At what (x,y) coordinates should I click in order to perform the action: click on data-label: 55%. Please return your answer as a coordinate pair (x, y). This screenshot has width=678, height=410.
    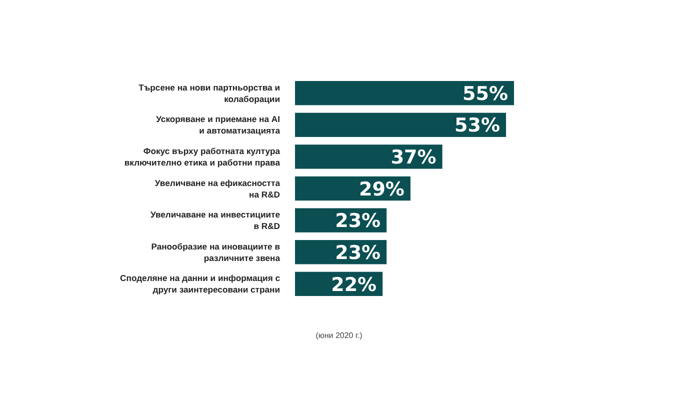
    Looking at the image, I should click on (485, 93).